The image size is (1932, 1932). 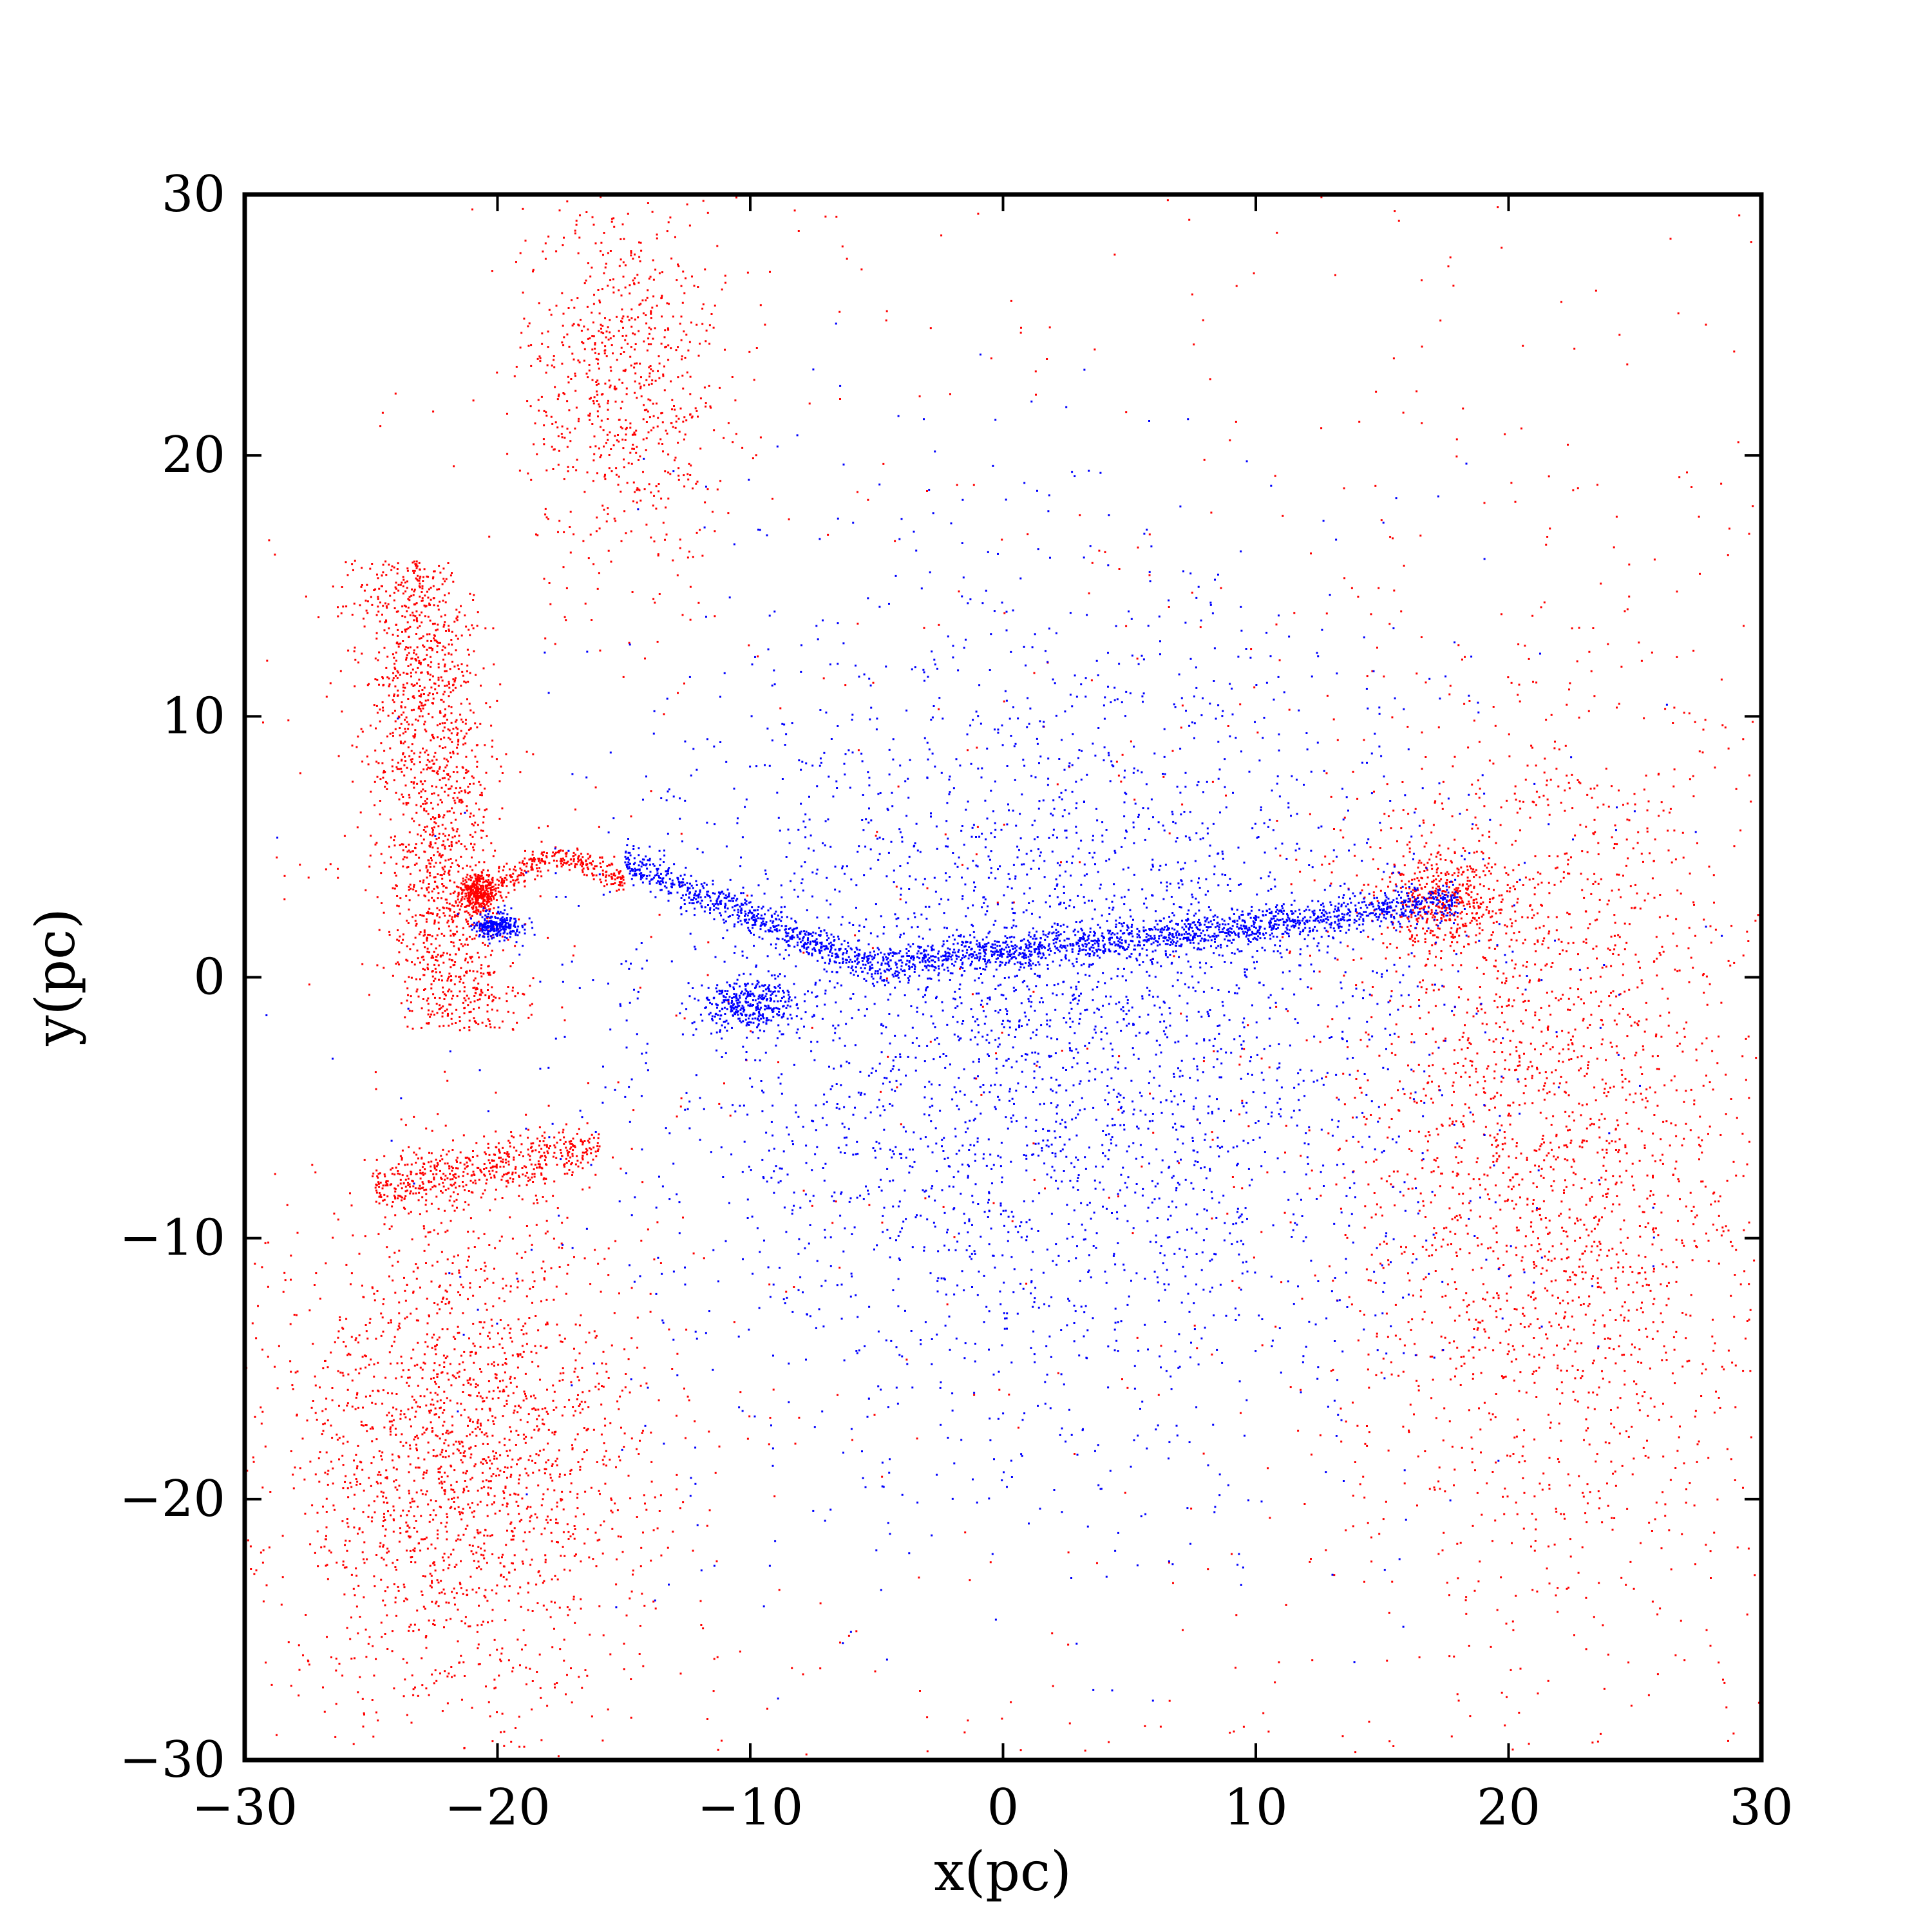 What do you see at coordinates (1042, 911) in the screenshot?
I see `scatter-points-filament` at bounding box center [1042, 911].